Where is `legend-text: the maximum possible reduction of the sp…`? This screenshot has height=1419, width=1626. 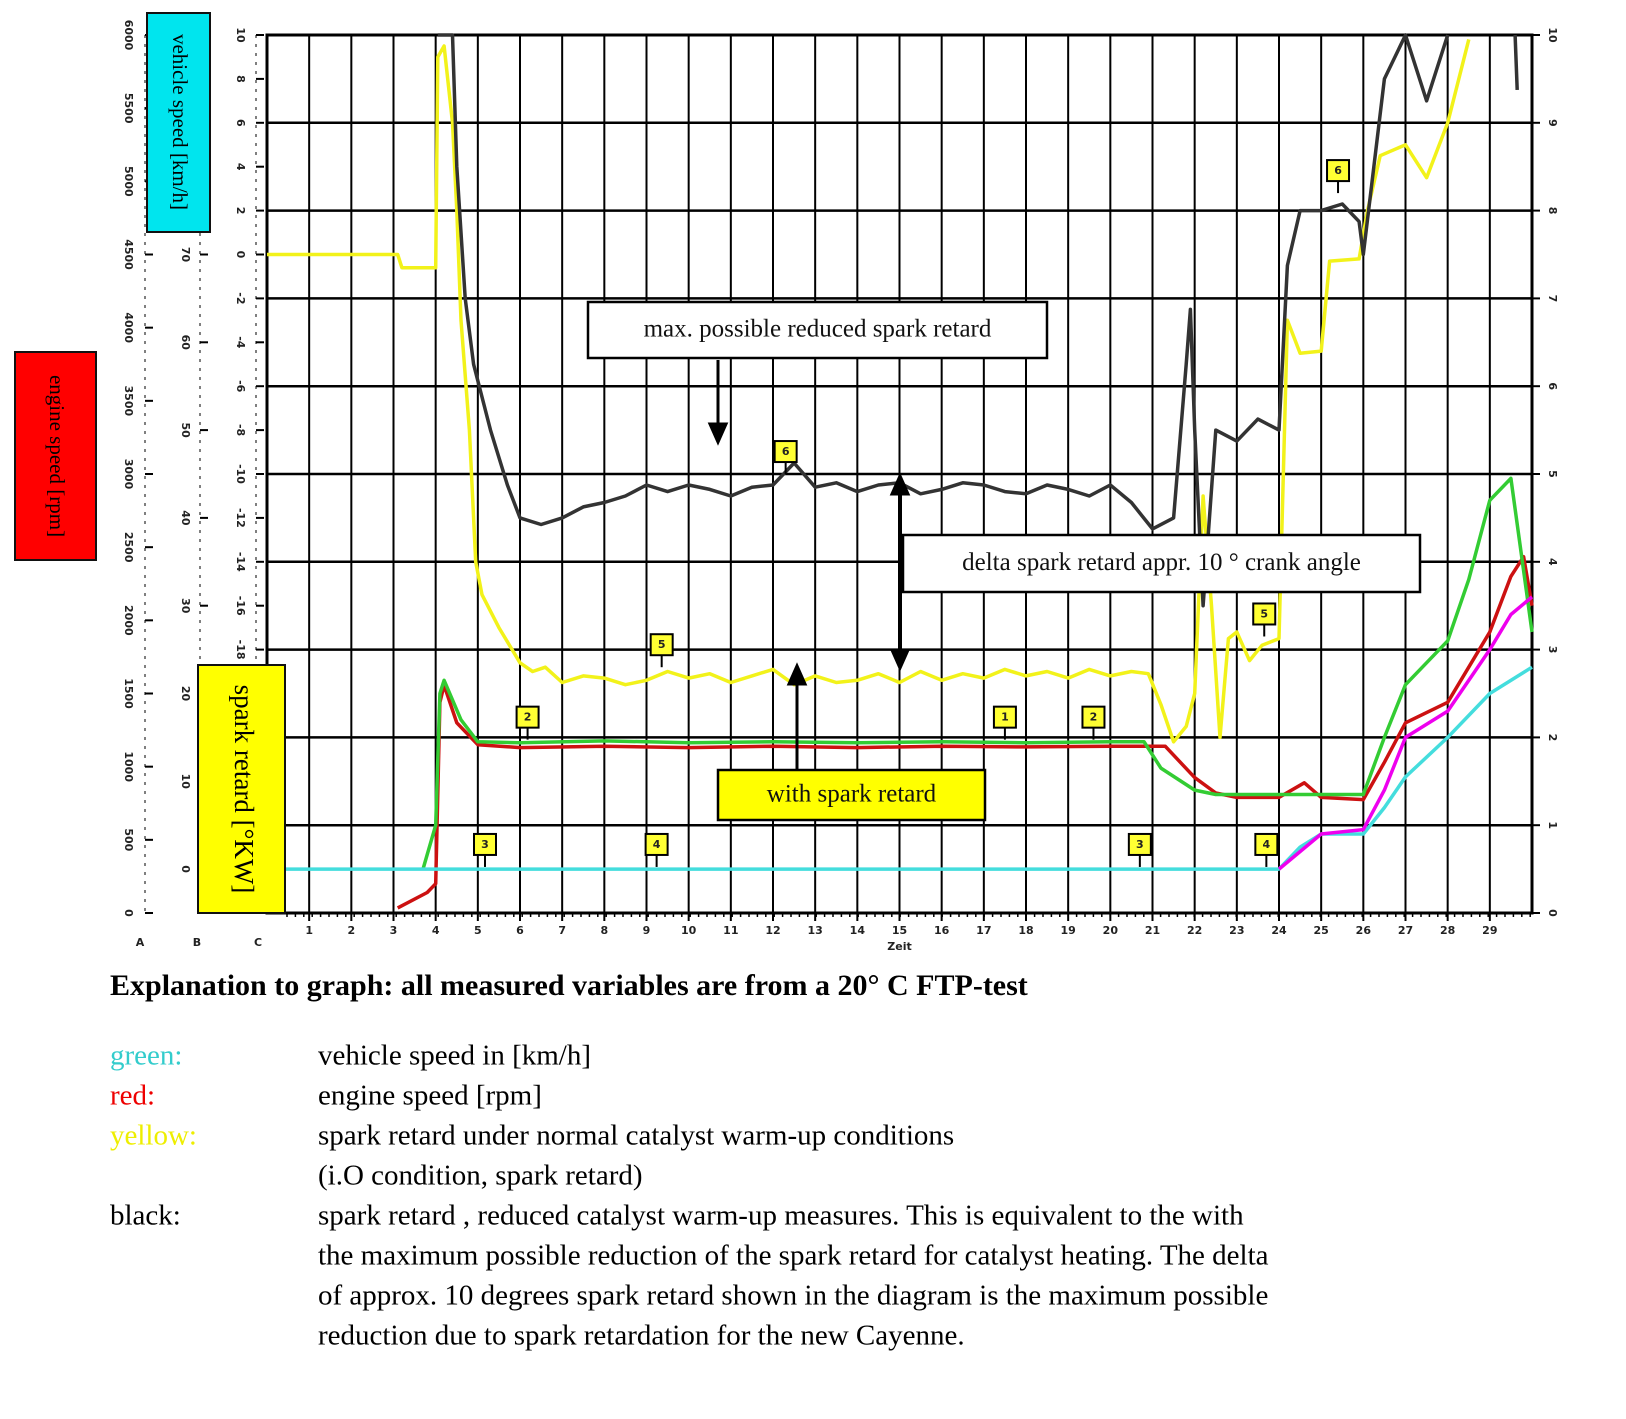 legend-text: the maximum possible reduction of the sp… is located at coordinates (793, 1256).